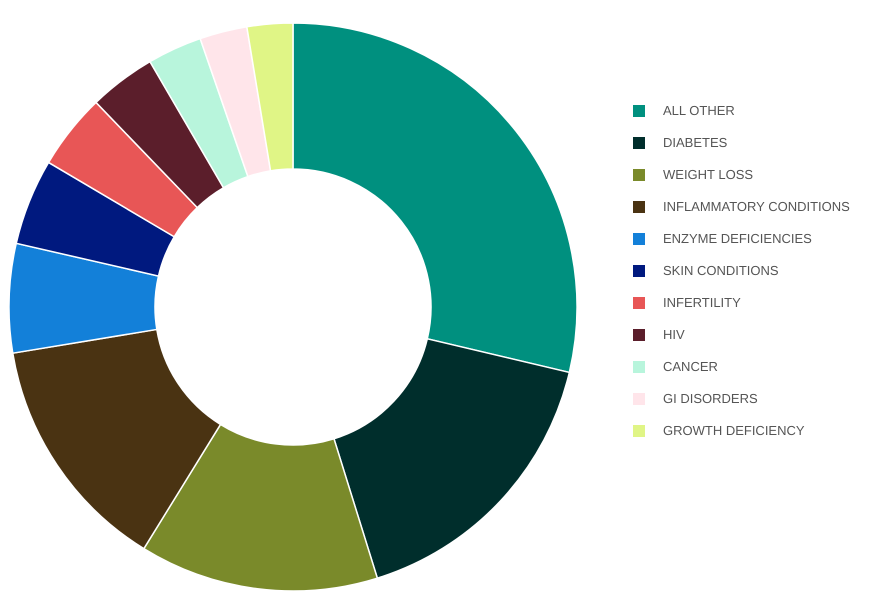 The image size is (871, 604). I want to click on legend-label: INFLAMMATORY CONDITIONS, so click(756, 207).